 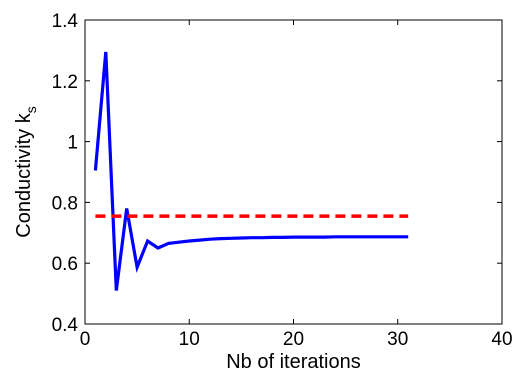 I want to click on y-tick-label: 0.4, so click(x=65, y=325).